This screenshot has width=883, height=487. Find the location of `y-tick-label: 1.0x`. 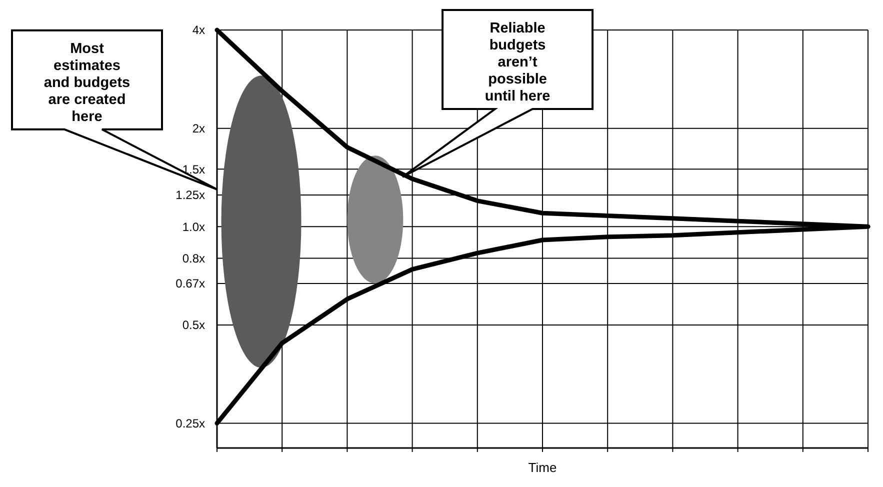

y-tick-label: 1.0x is located at coordinates (193, 227).